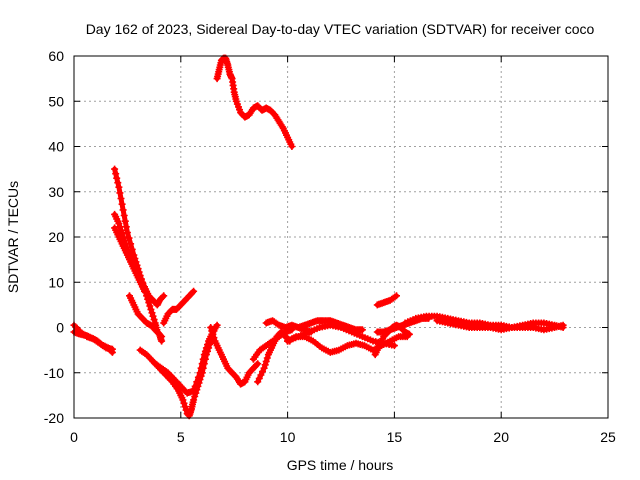  What do you see at coordinates (56, 192) in the screenshot?
I see `y-tick-label: 30` at bounding box center [56, 192].